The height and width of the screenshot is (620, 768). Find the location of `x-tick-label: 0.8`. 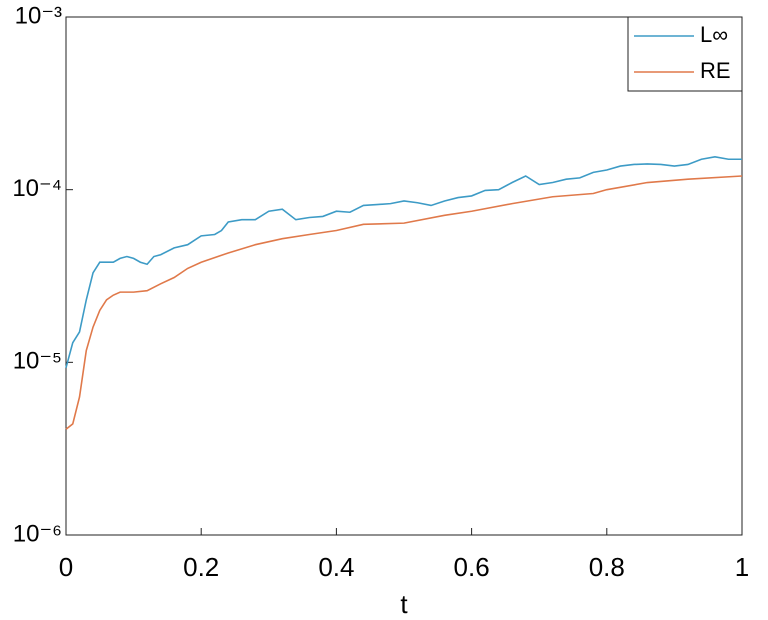

x-tick-label: 0.8 is located at coordinates (607, 567).